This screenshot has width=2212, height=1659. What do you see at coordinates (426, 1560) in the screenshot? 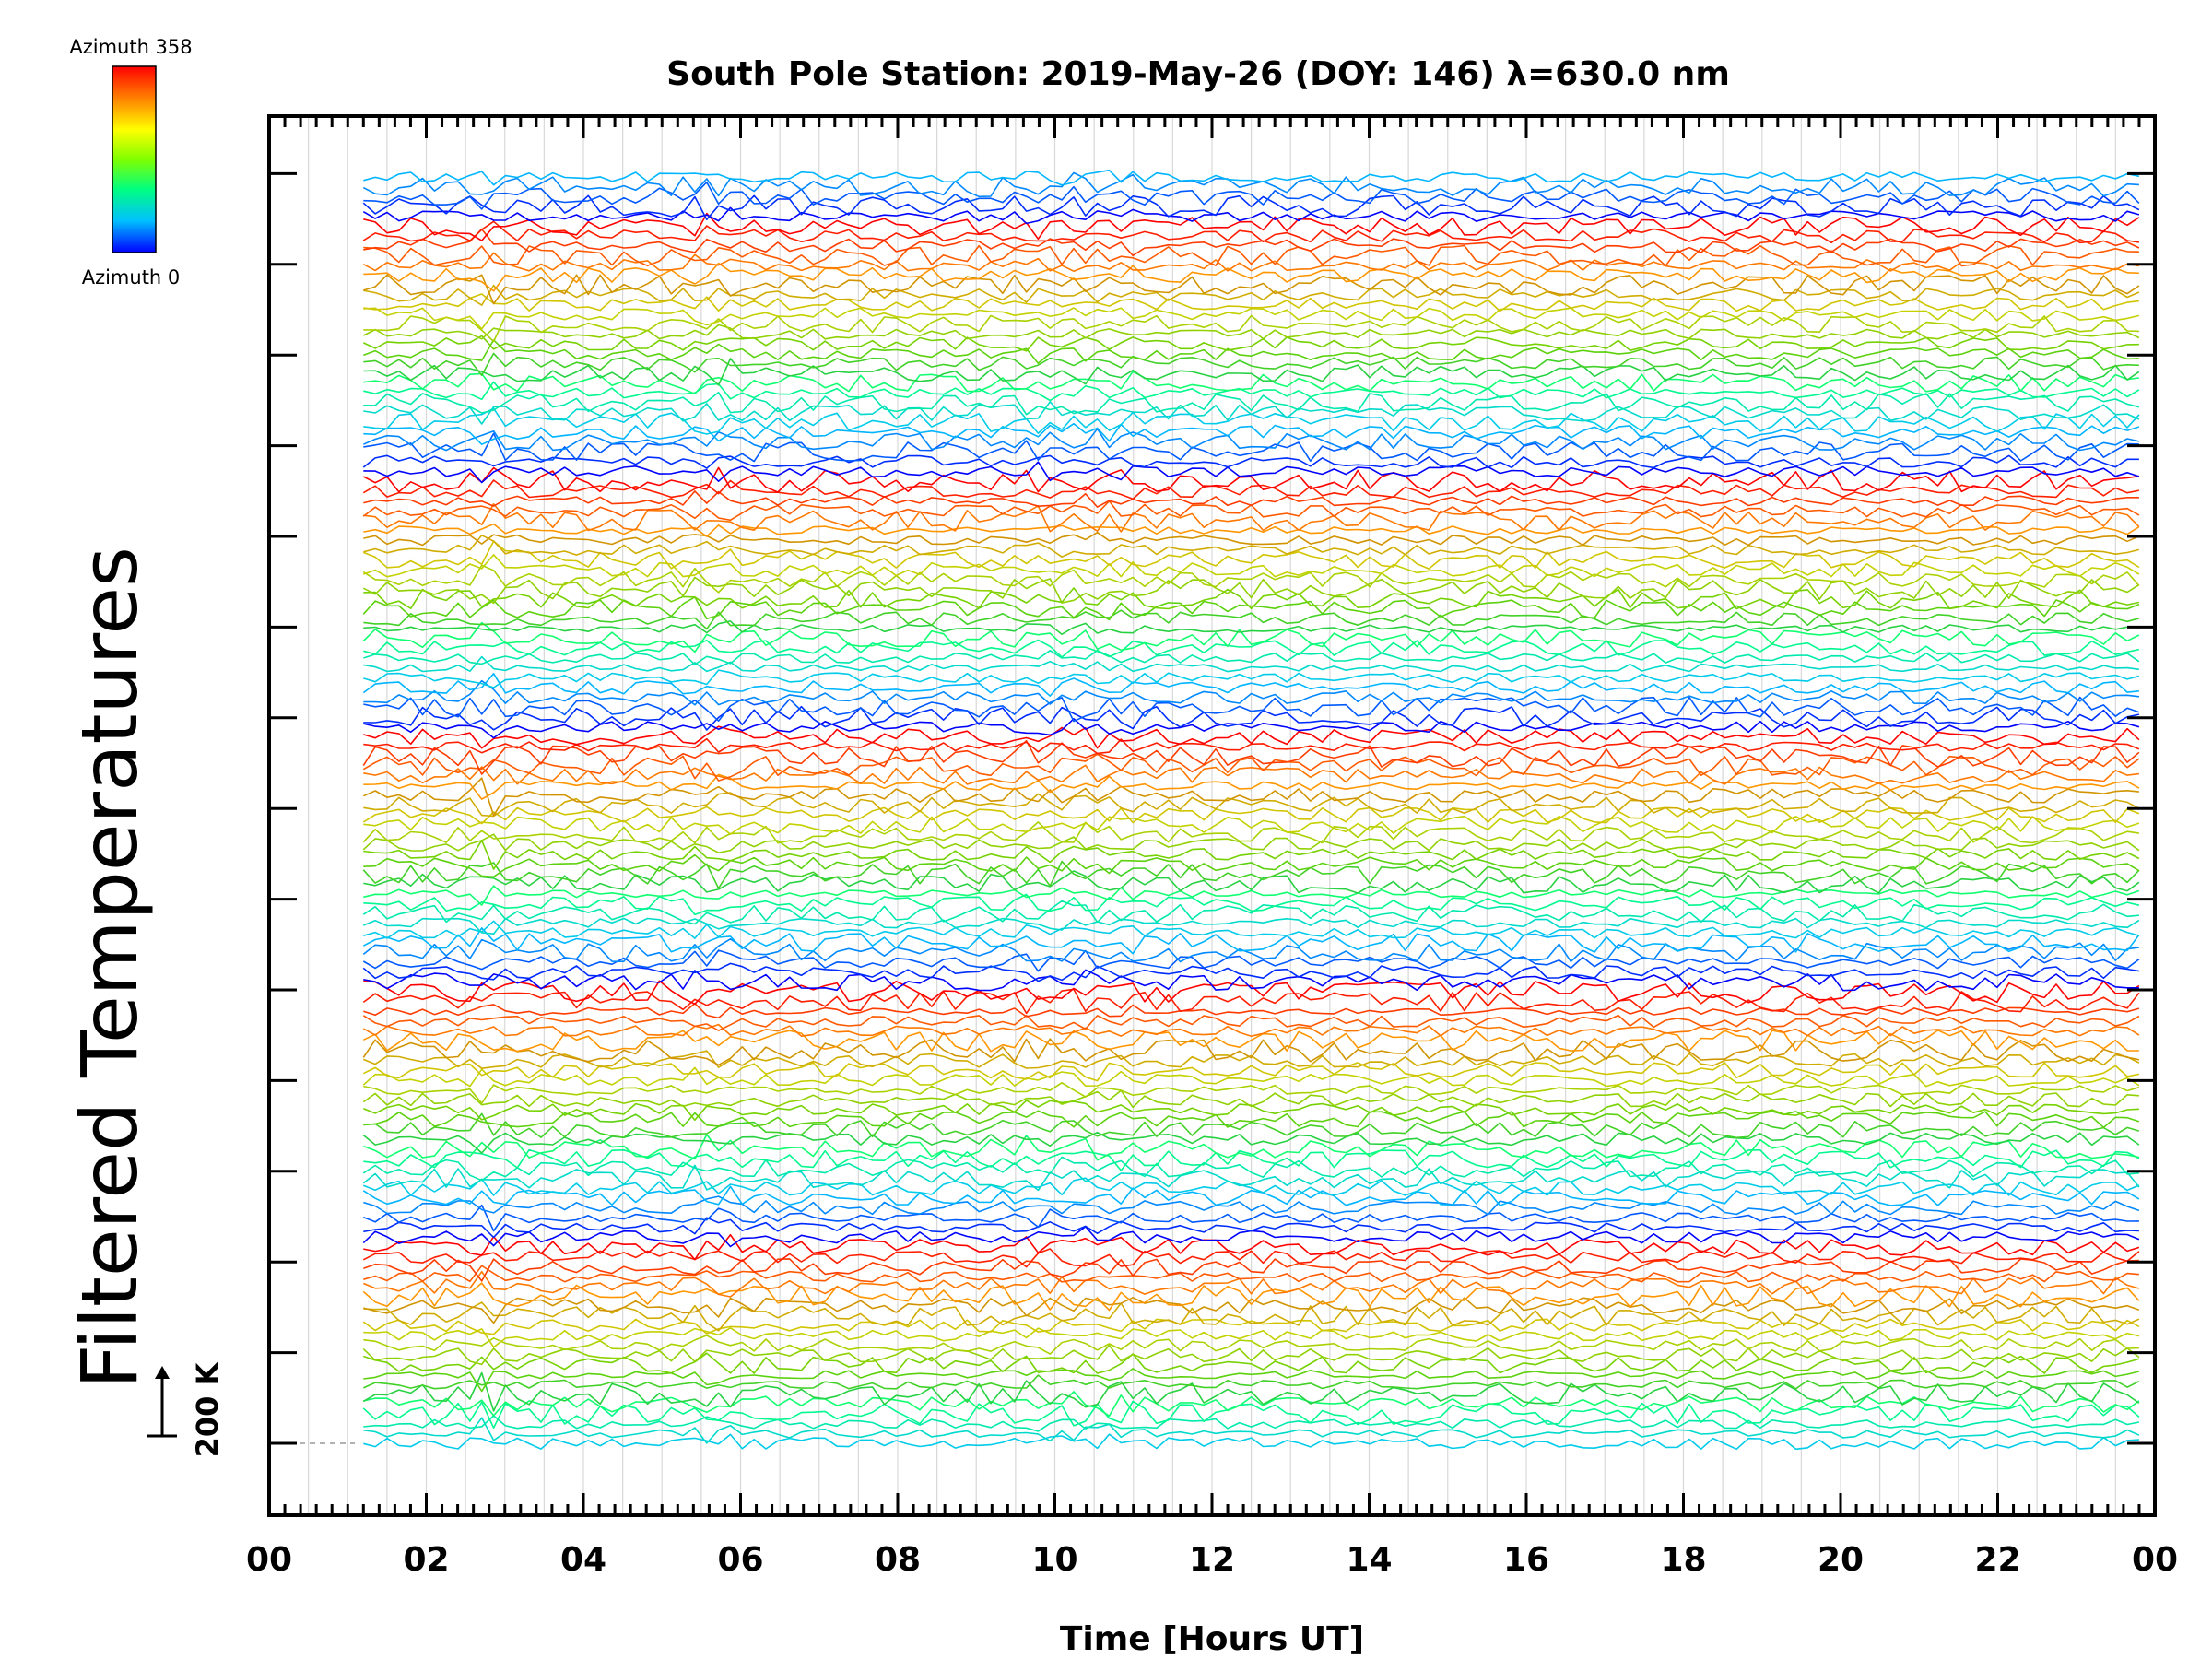
I see `x-tick-label: 02` at bounding box center [426, 1560].